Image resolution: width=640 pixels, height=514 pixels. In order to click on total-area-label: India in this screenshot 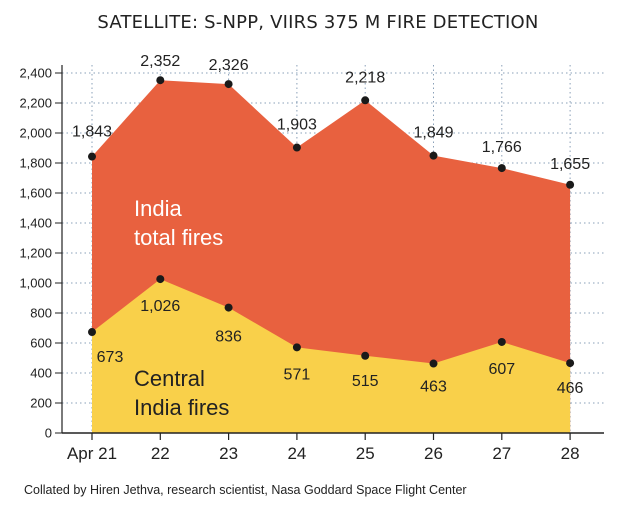, I will do `click(158, 208)`.